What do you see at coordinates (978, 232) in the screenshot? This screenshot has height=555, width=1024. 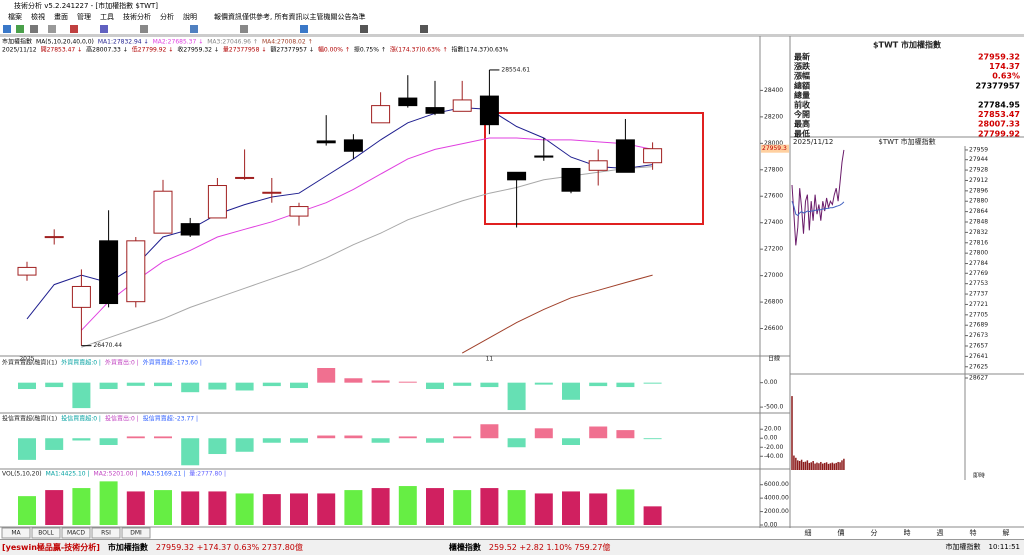 I see `y-tick-label: 27832` at bounding box center [978, 232].